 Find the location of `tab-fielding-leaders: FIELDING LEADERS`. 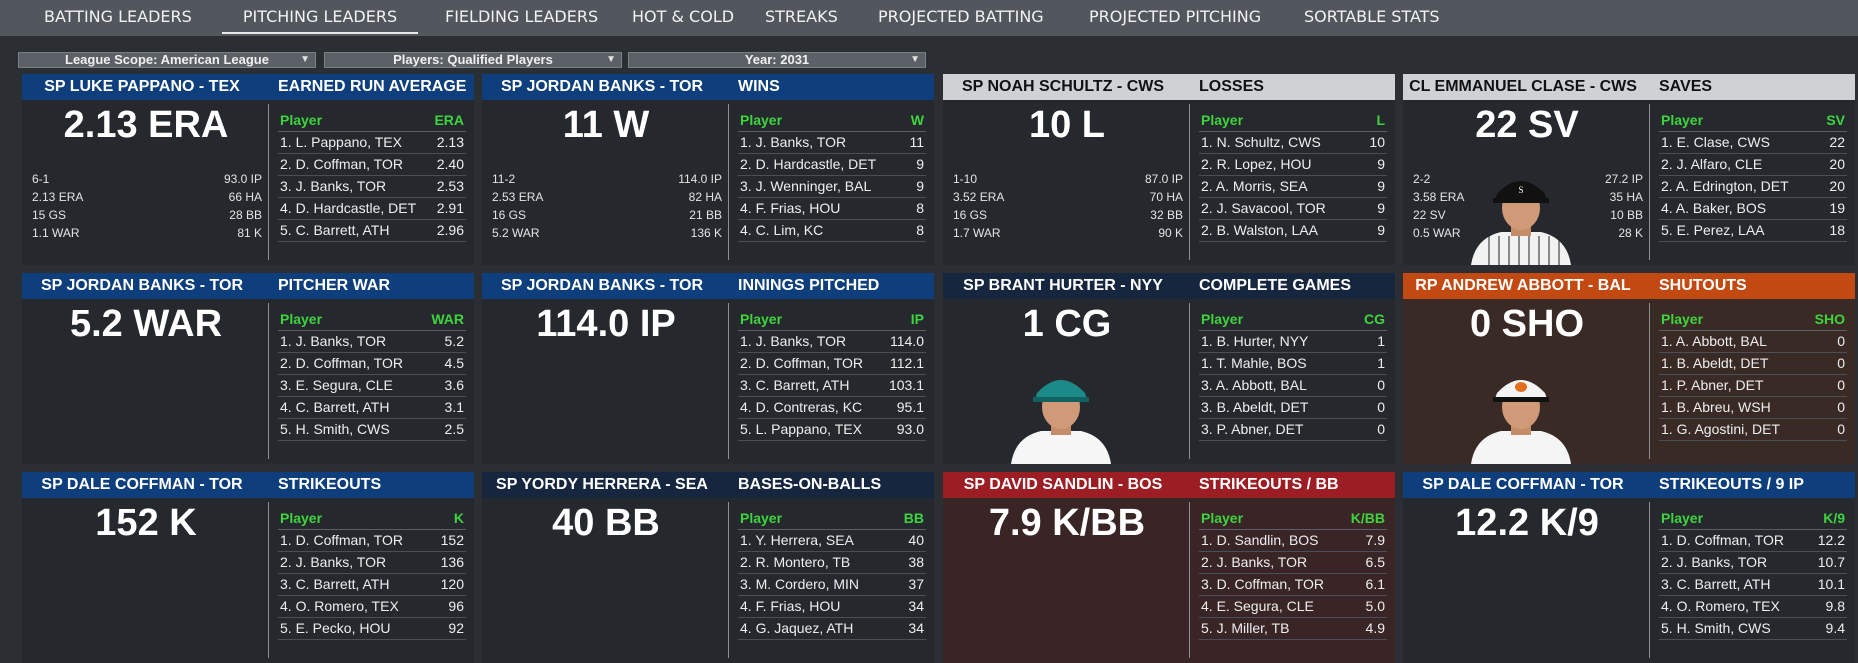

tab-fielding-leaders: FIELDING LEADERS is located at coordinates (522, 16).